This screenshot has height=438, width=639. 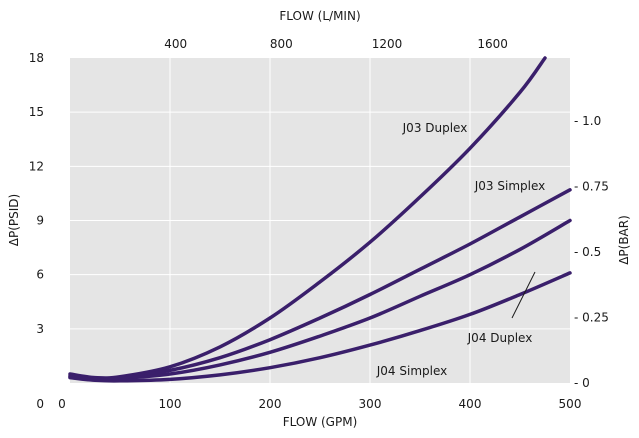 What do you see at coordinates (591, 187) in the screenshot?
I see `right-tick-label: - 0.75` at bounding box center [591, 187].